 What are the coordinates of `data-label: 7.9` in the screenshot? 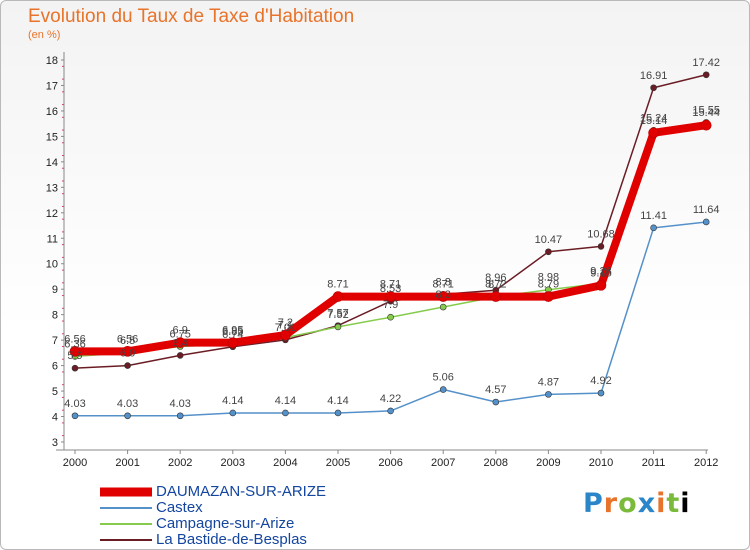 It's located at (390, 305).